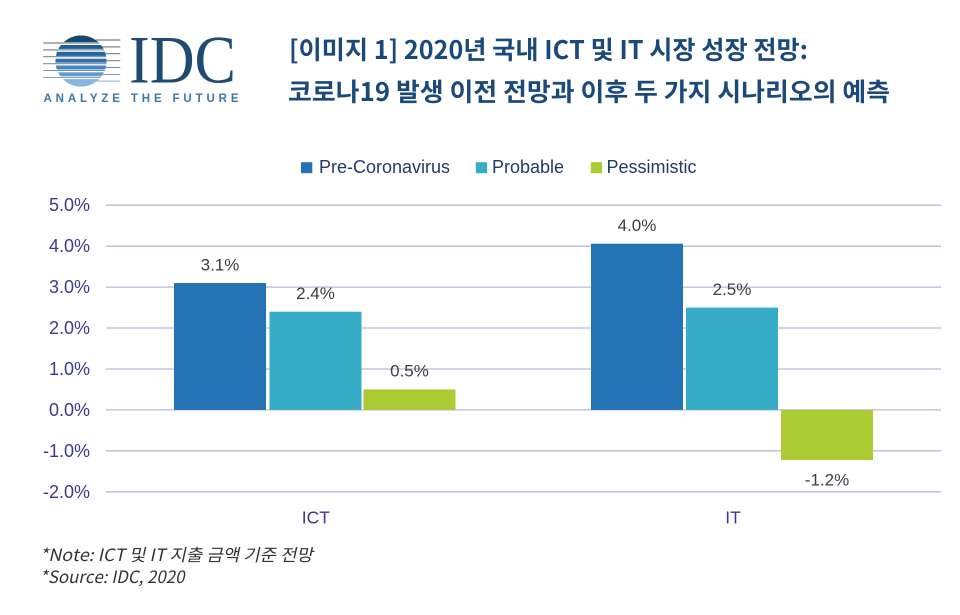  What do you see at coordinates (66, 492) in the screenshot?
I see `svg-text: -2.0%` at bounding box center [66, 492].